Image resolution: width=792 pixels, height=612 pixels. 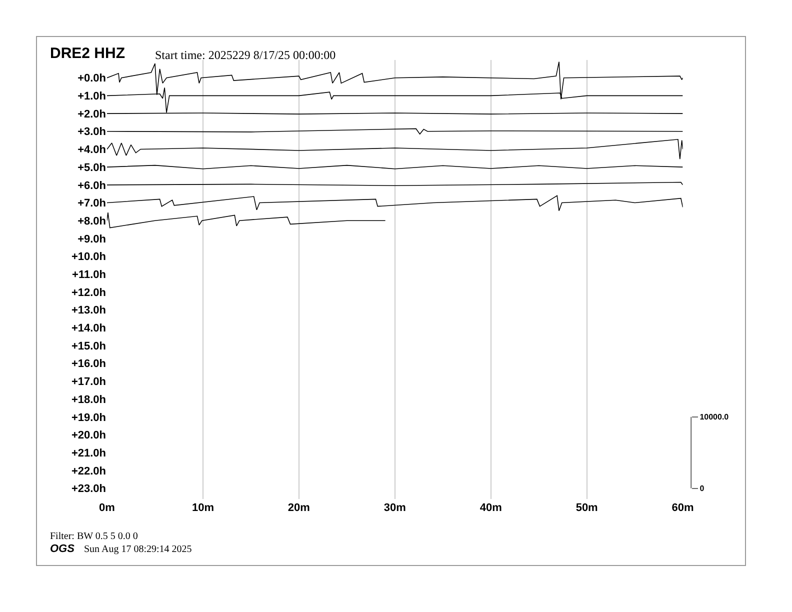 I want to click on y-tick-label: +16.0h, so click(x=88, y=364).